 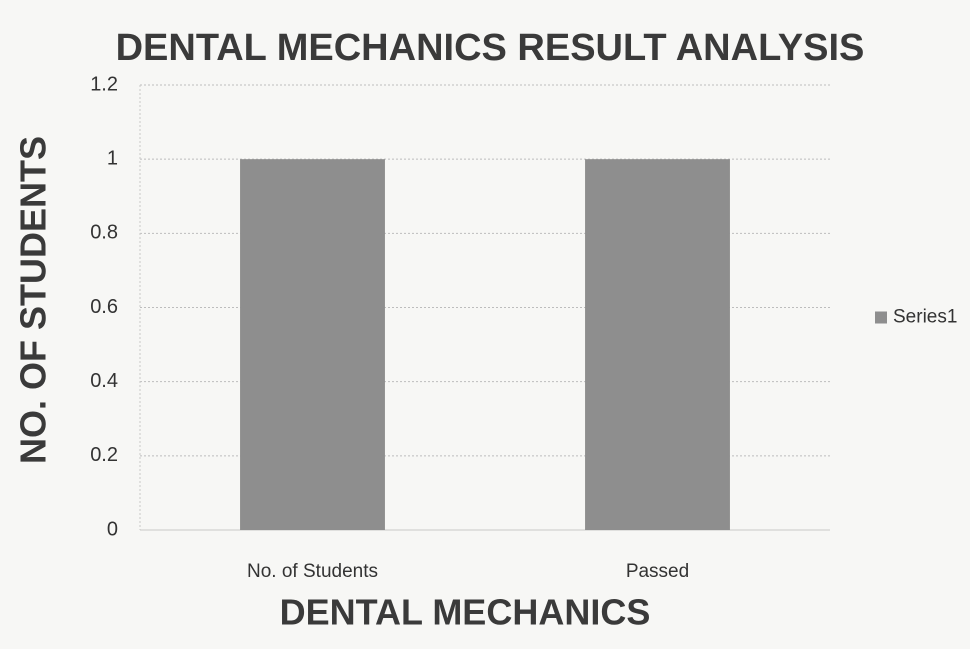 I want to click on legend-label: Series1, so click(x=925, y=317).